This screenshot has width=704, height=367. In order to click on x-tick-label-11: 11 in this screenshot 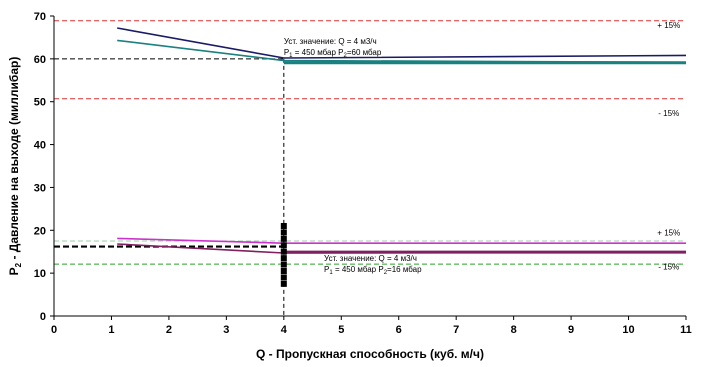, I will do `click(686, 330)`.